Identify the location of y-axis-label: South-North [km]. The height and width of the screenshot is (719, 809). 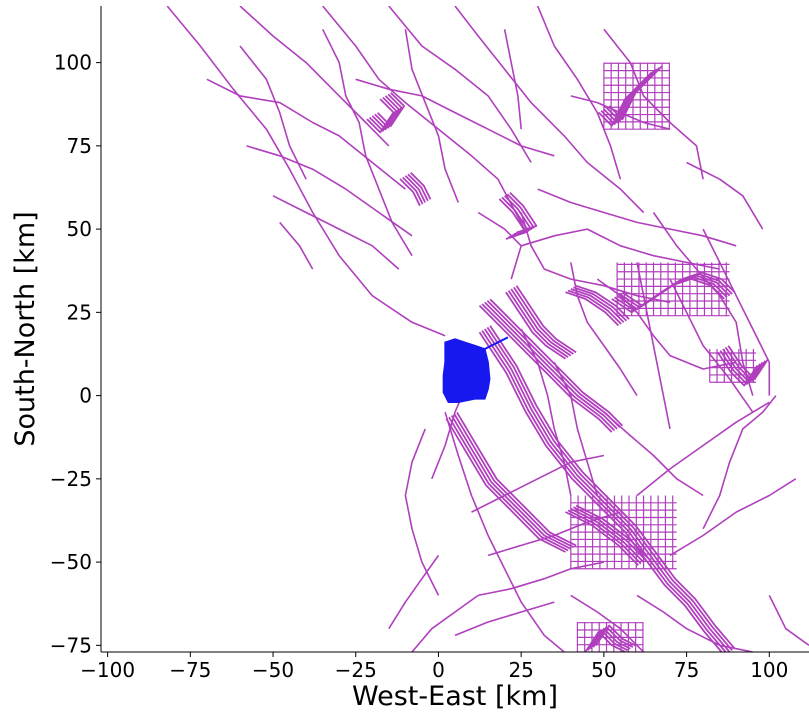
(25, 328).